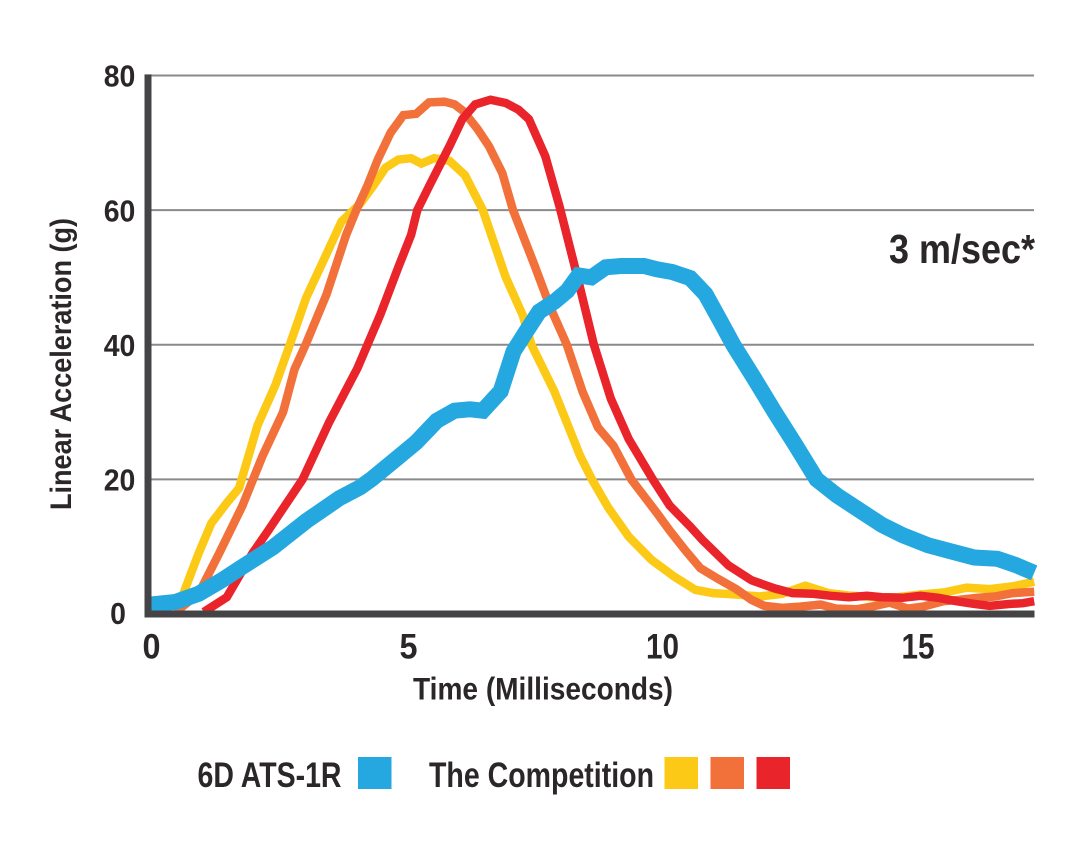  What do you see at coordinates (120, 480) in the screenshot?
I see `svg-text: 20` at bounding box center [120, 480].